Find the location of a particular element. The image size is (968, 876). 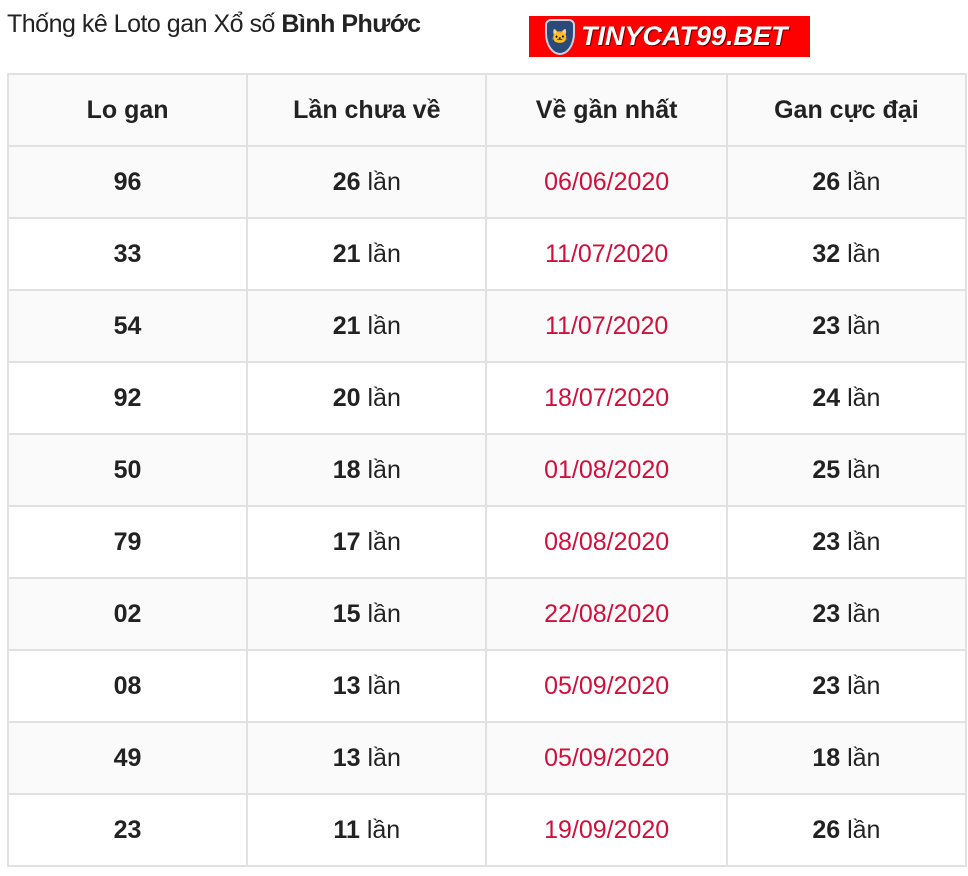

title-prefix: Thống kê Loto gan Xổ số is located at coordinates (144, 24).